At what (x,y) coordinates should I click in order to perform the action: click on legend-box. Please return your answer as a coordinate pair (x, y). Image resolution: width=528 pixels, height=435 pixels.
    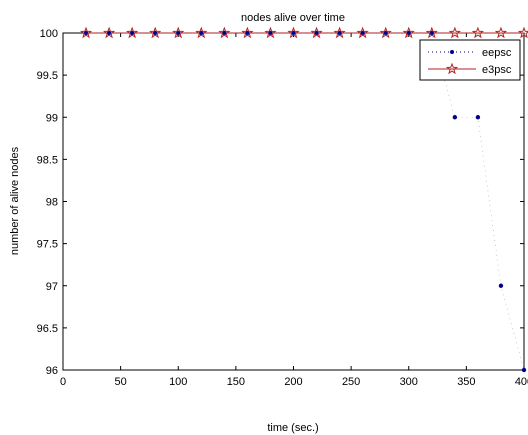
    Looking at the image, I should click on (470, 60).